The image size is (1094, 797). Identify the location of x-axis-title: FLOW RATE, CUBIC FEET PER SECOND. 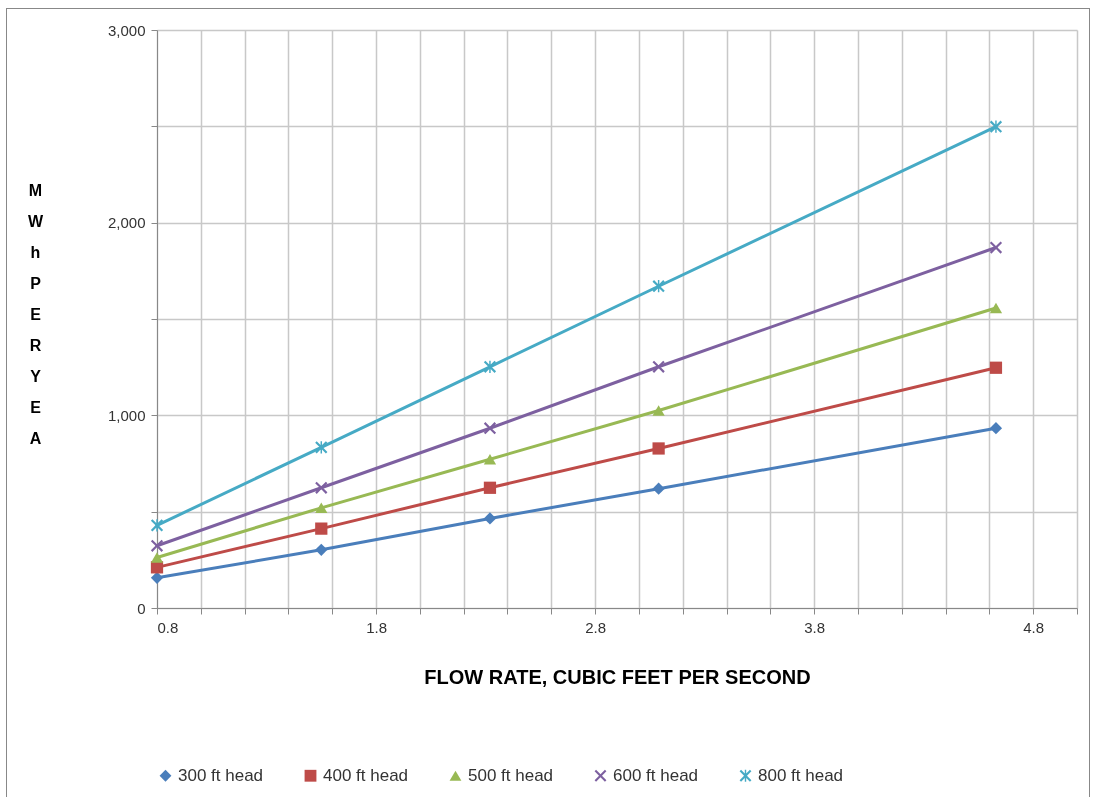
(617, 676).